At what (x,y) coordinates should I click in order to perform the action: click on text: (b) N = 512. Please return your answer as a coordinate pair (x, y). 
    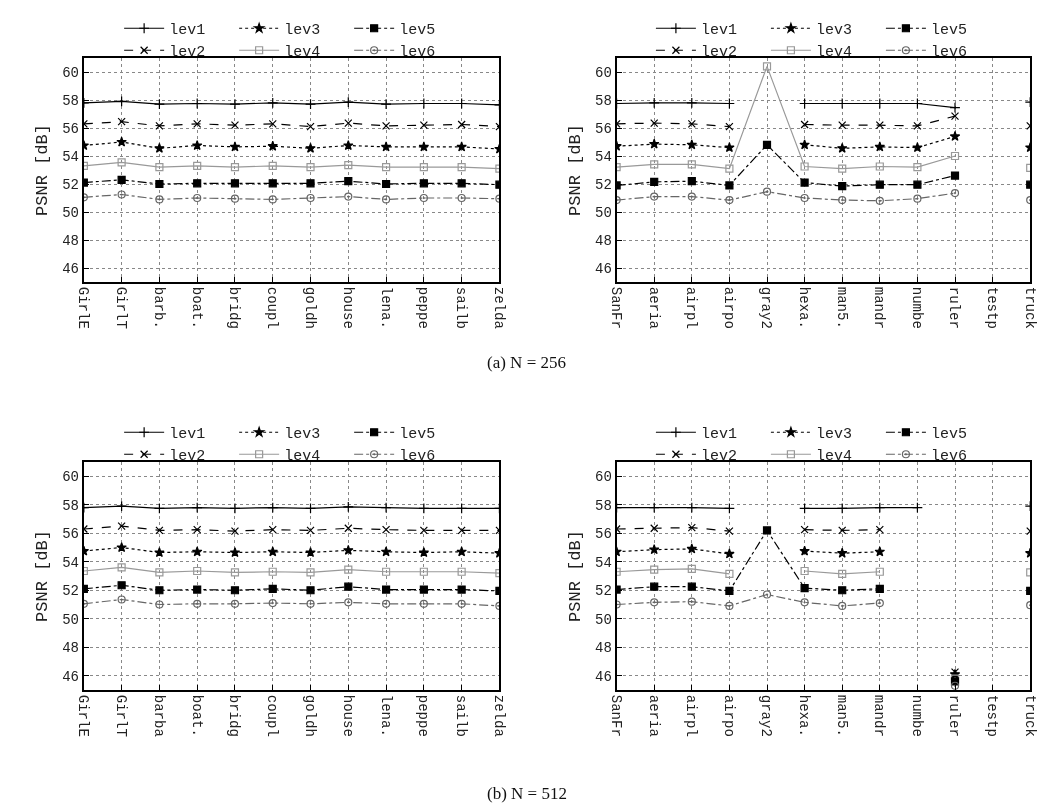
    Looking at the image, I should click on (527, 793).